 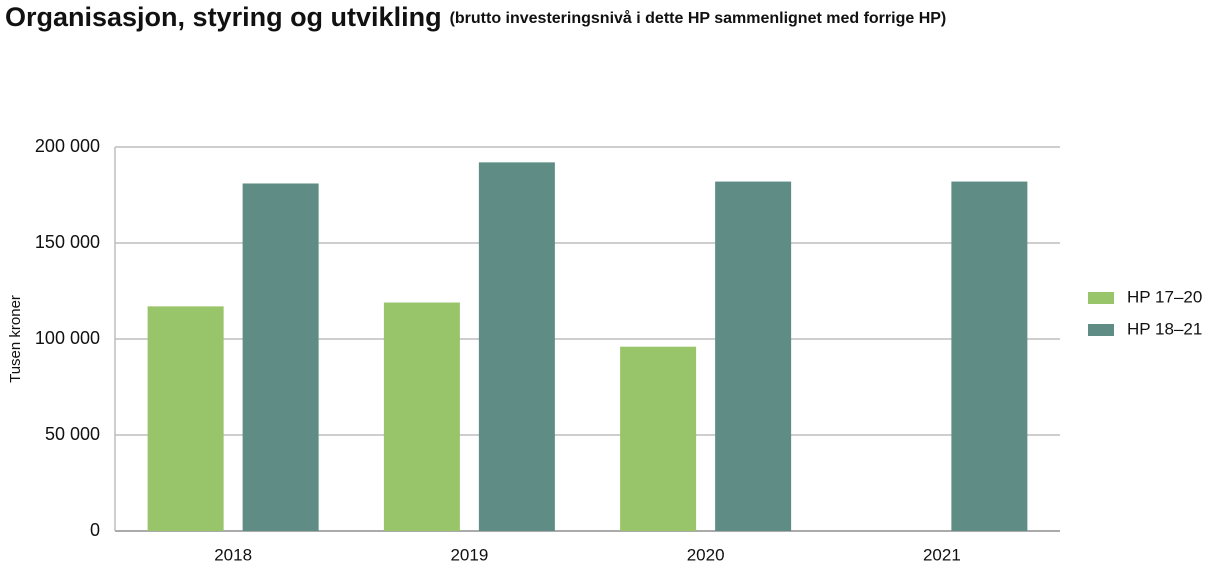 What do you see at coordinates (95, 530) in the screenshot?
I see `y-tick-label: 0` at bounding box center [95, 530].